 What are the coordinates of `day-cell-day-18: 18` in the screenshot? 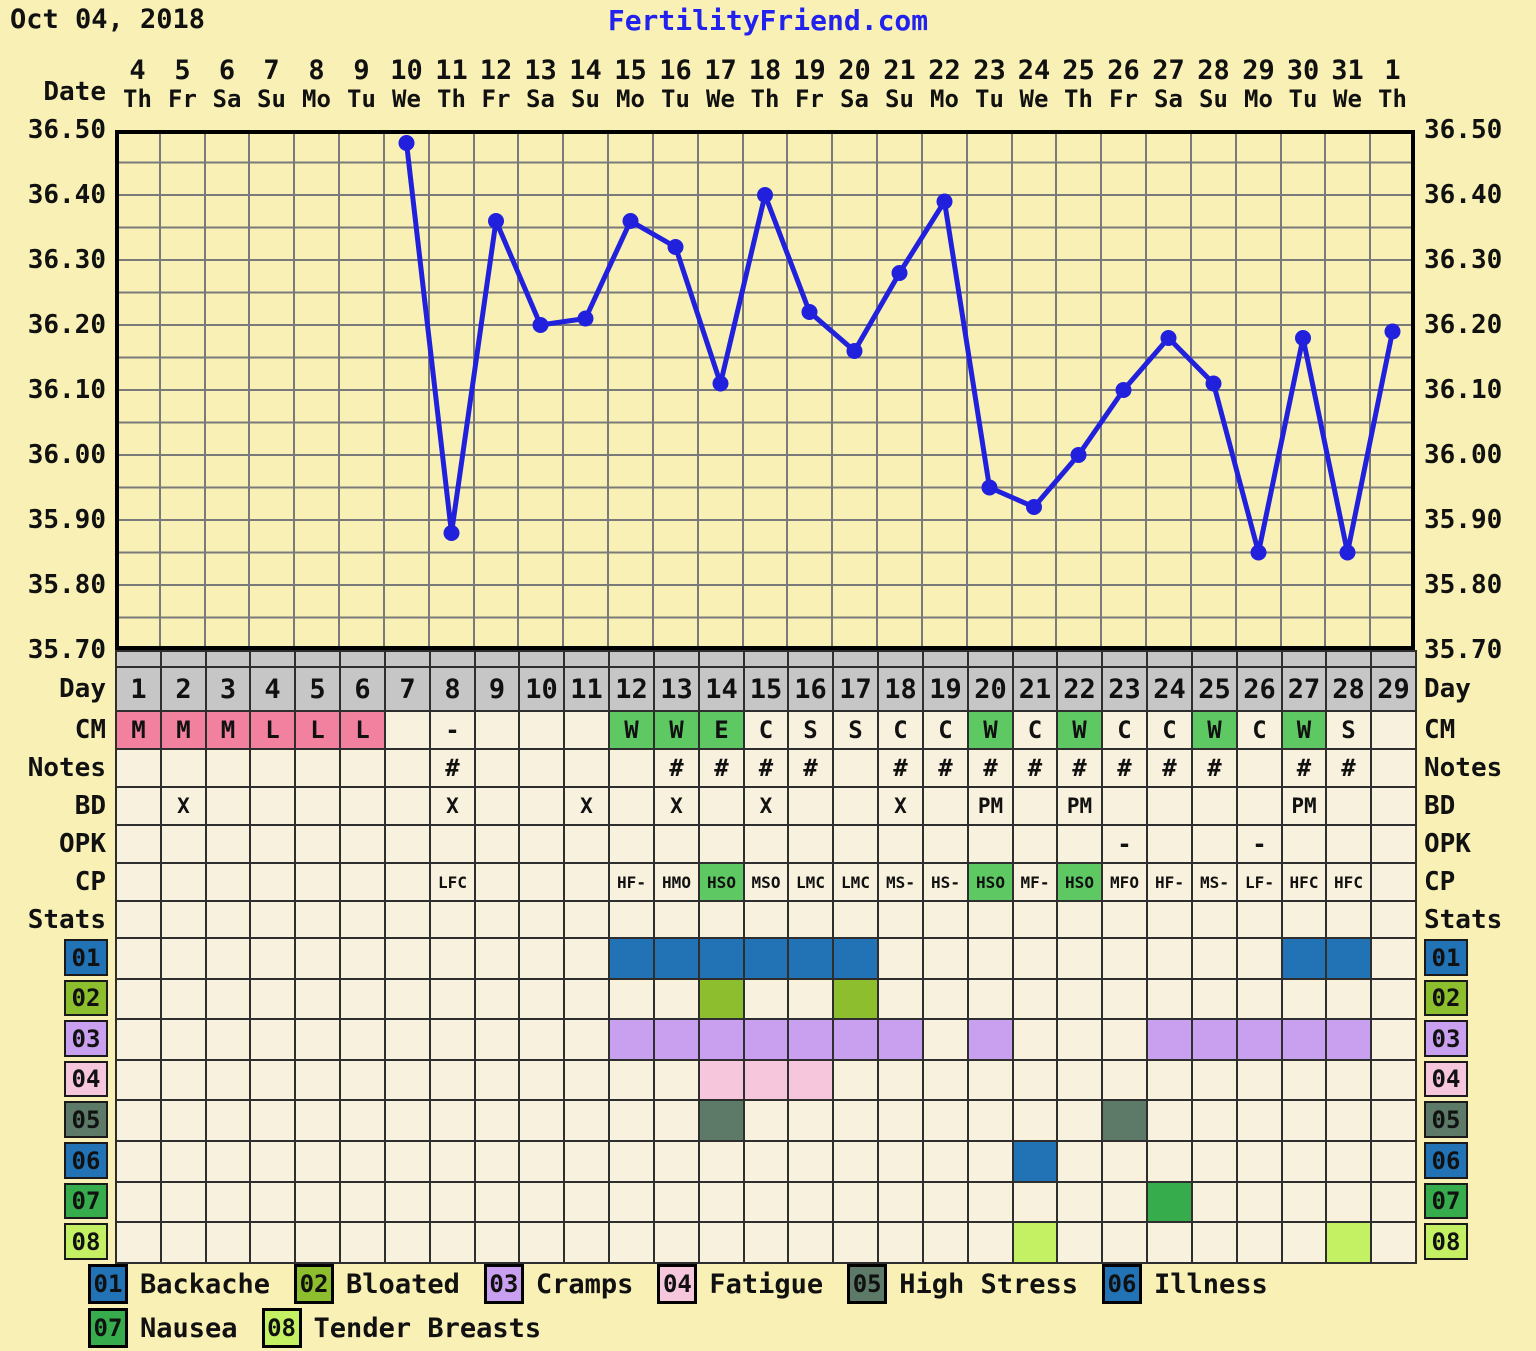 It's located at (900, 689).